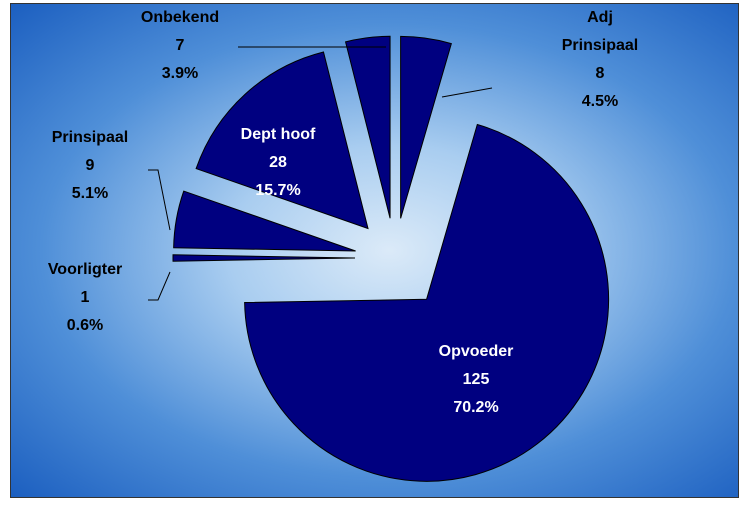 Image resolution: width=745 pixels, height=509 pixels. Describe the element at coordinates (90, 137) in the screenshot. I see `label-name: Prinsipaal` at that location.